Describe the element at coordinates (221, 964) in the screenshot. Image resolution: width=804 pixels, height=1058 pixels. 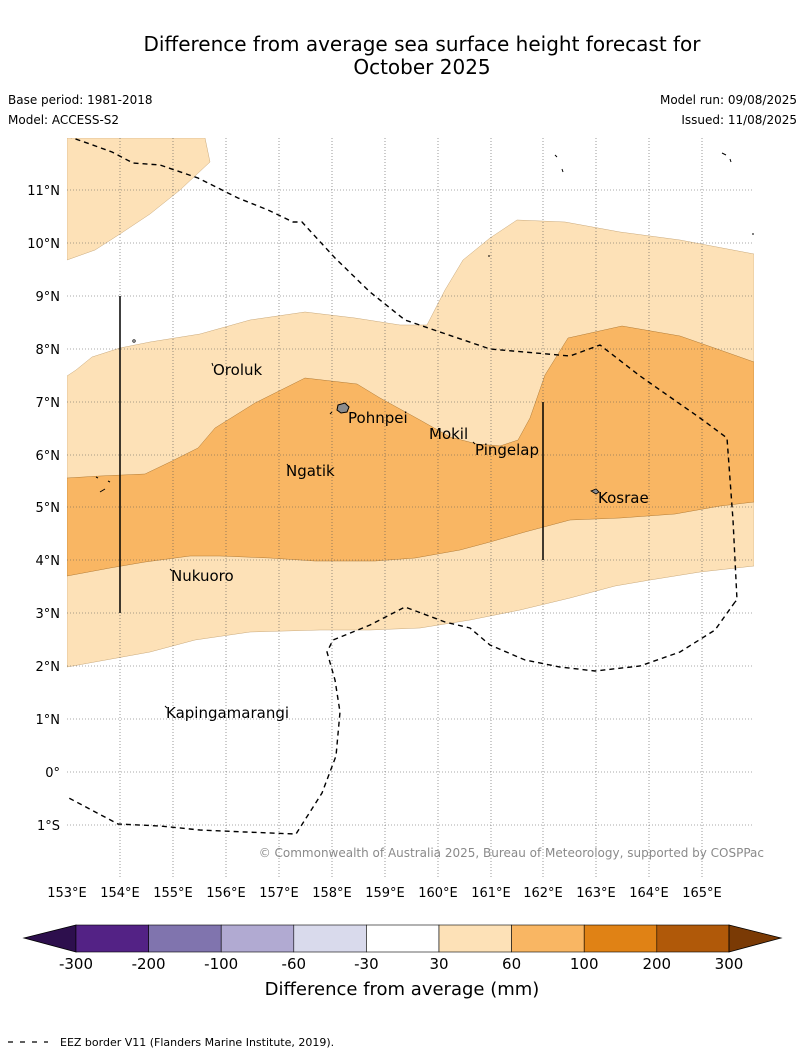
I see `colorbar-tick: -100` at that location.